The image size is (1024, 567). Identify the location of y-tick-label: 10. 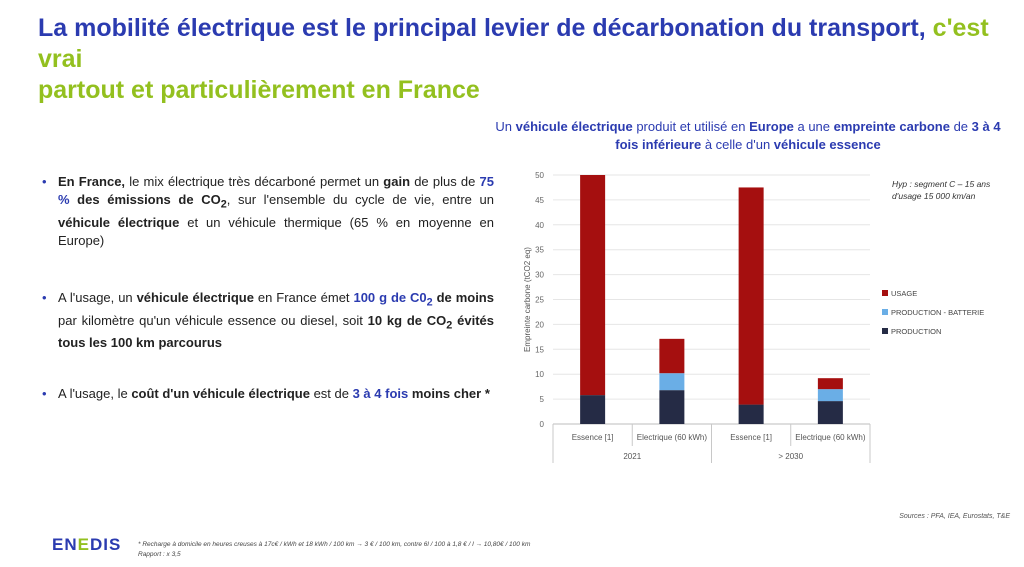
(539, 374).